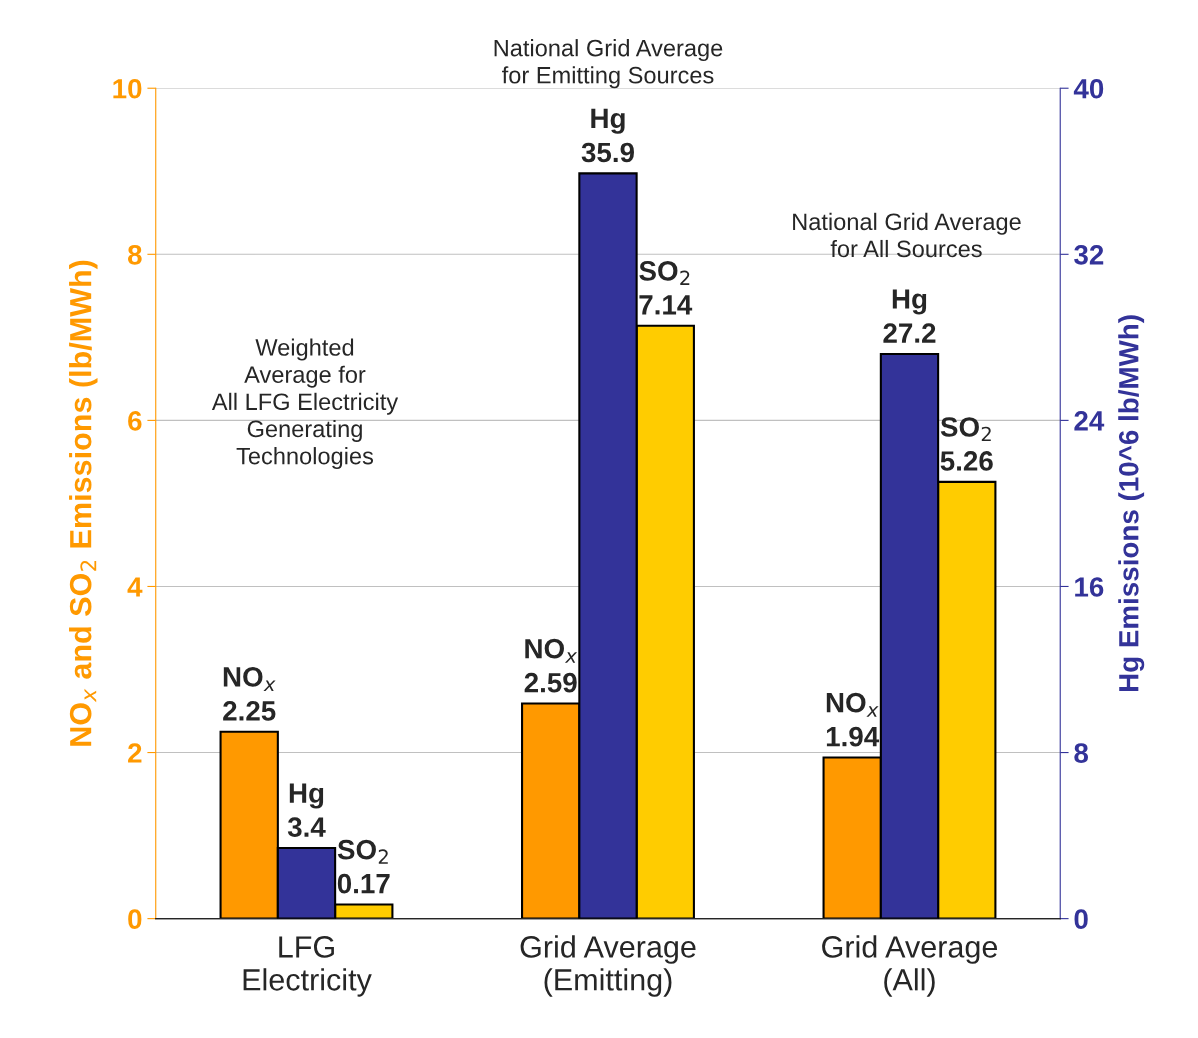  I want to click on data-label: 2.25, so click(249, 711).